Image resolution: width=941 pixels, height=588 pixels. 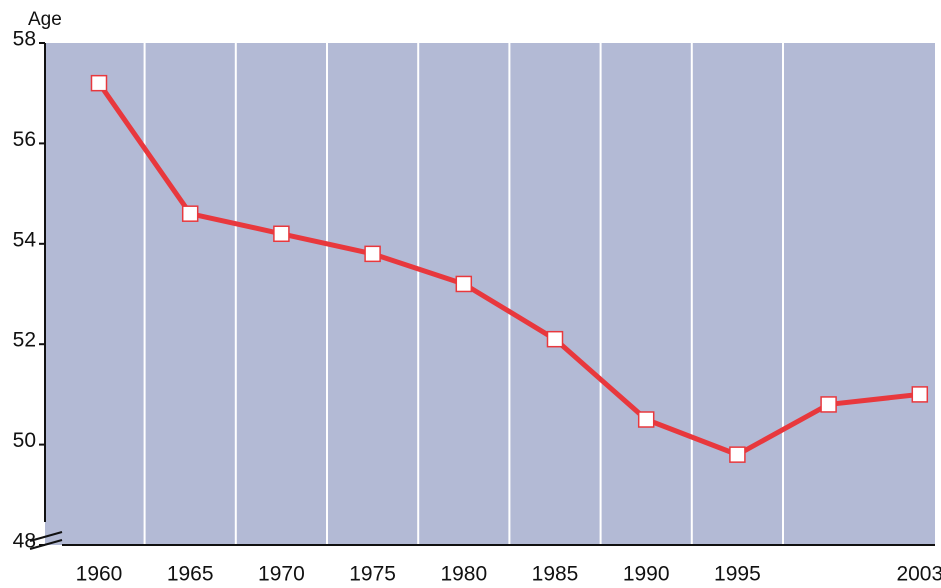 I want to click on x-tick-label: 1970, so click(x=281, y=574).